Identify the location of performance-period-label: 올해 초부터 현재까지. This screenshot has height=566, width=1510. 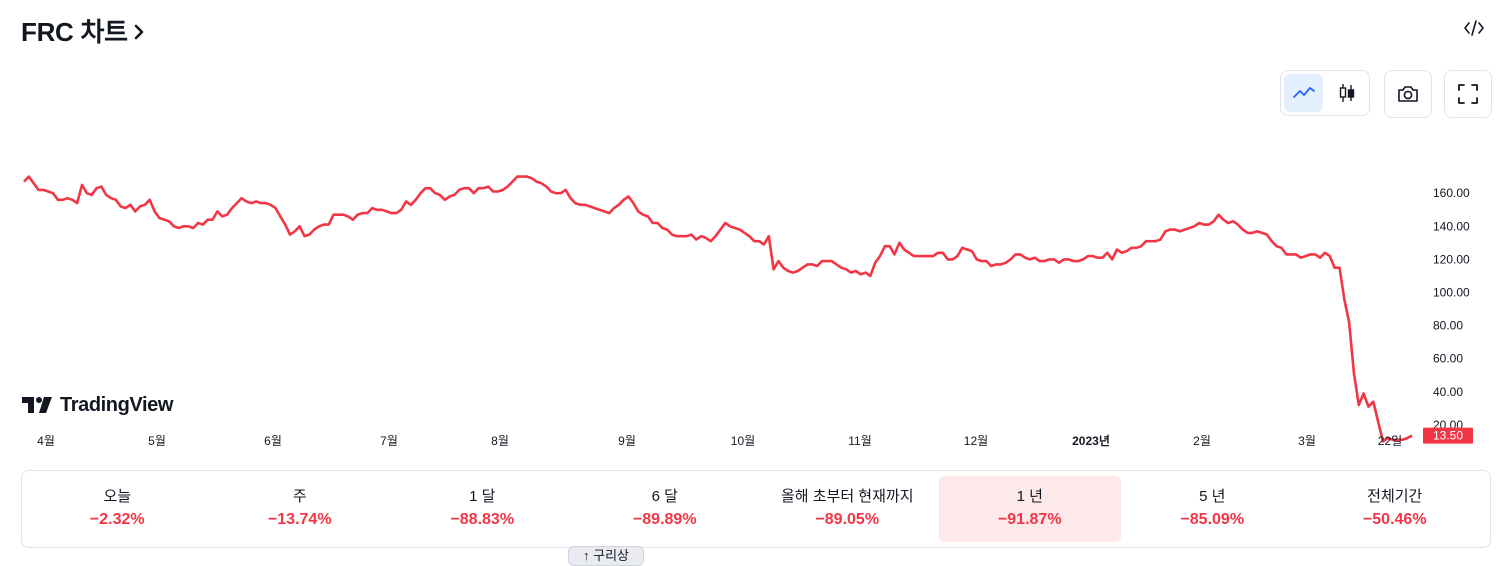
(847, 496).